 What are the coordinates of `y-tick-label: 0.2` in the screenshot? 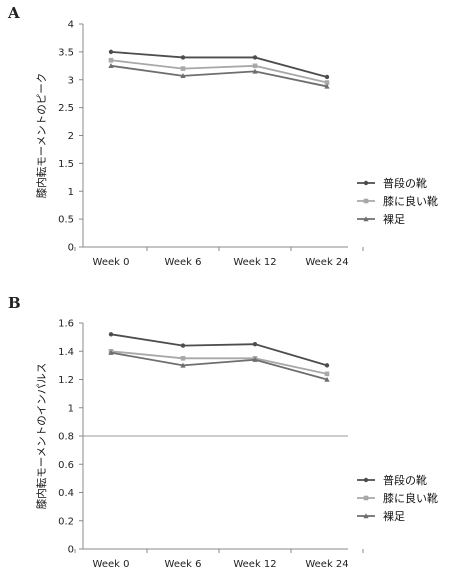 It's located at (66, 521).